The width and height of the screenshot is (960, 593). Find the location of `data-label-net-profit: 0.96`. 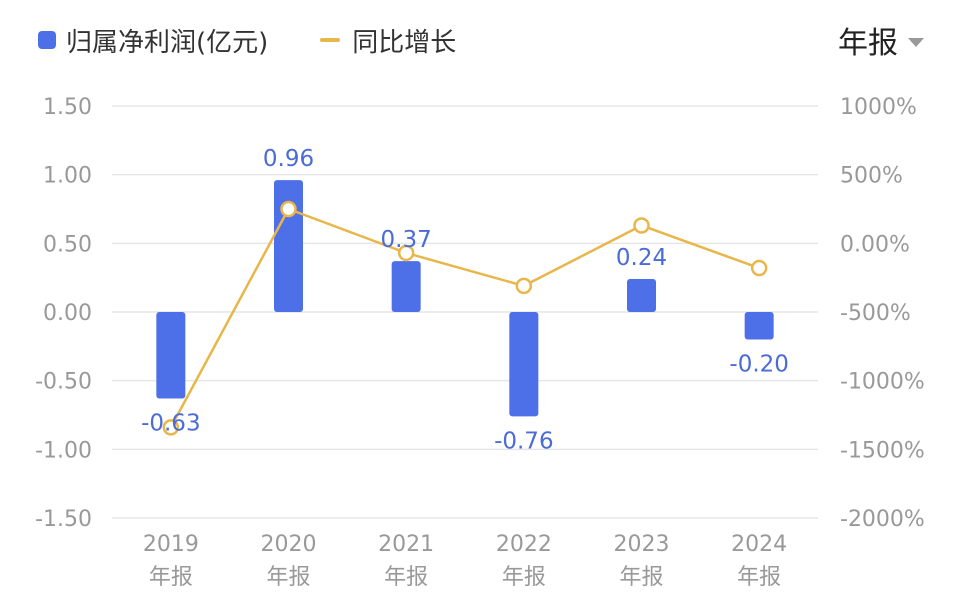

data-label-net-profit: 0.96 is located at coordinates (288, 159).